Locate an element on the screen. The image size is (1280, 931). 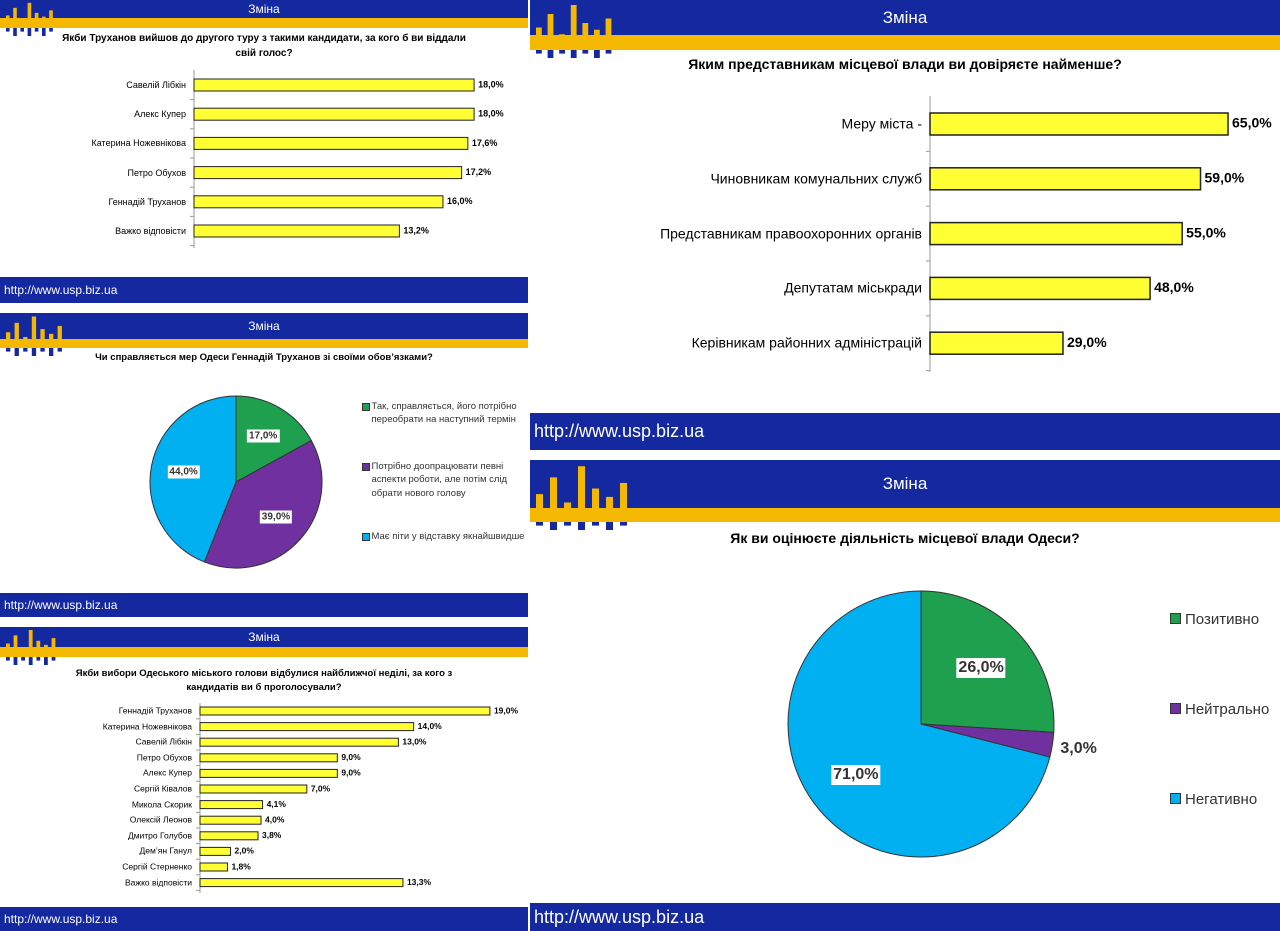
category-label: Геннадій Труханов is located at coordinates (155, 710).